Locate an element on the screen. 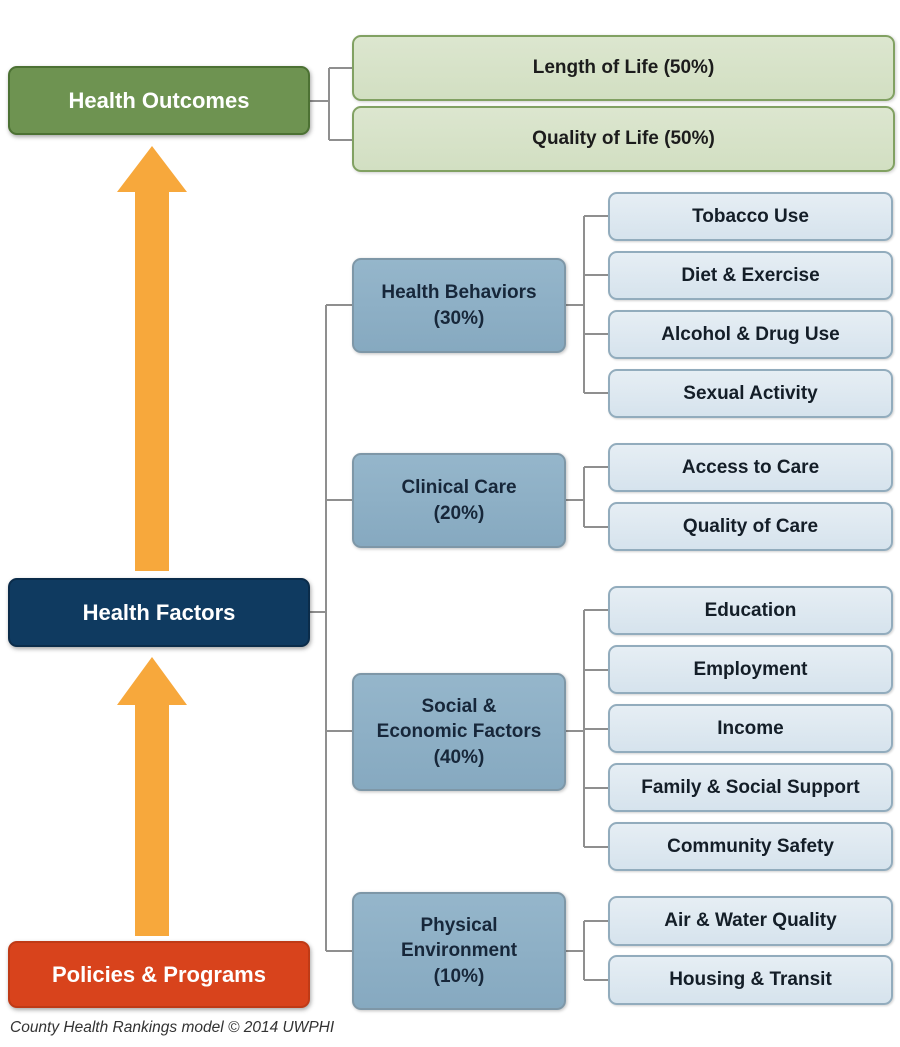  community-safety-box: Community Safety is located at coordinates (750, 846).